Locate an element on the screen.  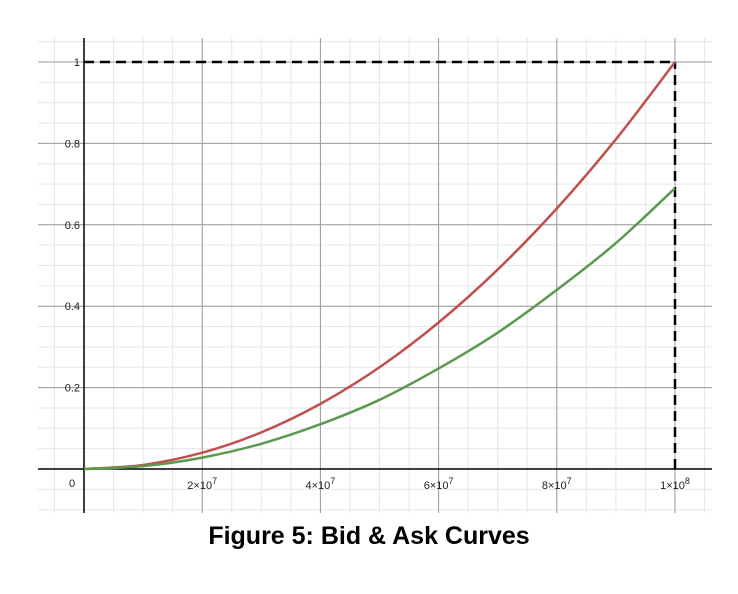
x-tick-label: 4×10⁷ is located at coordinates (321, 484).